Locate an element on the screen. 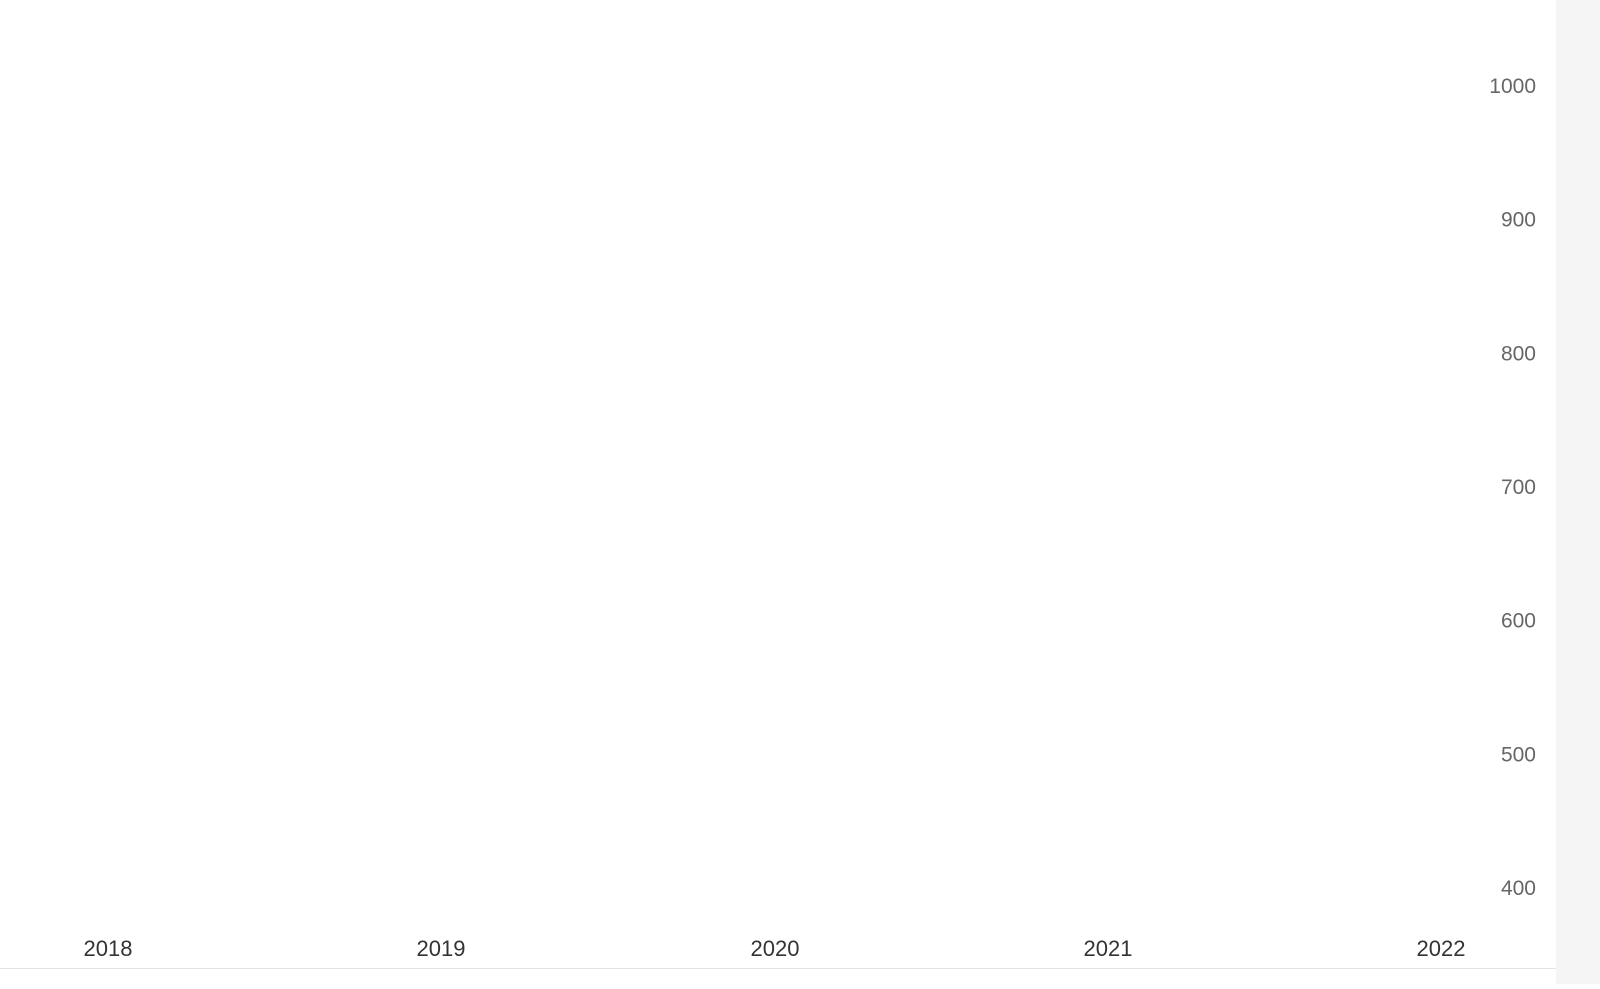 The height and width of the screenshot is (989, 1600). y-tick-label: 700 is located at coordinates (1518, 487).